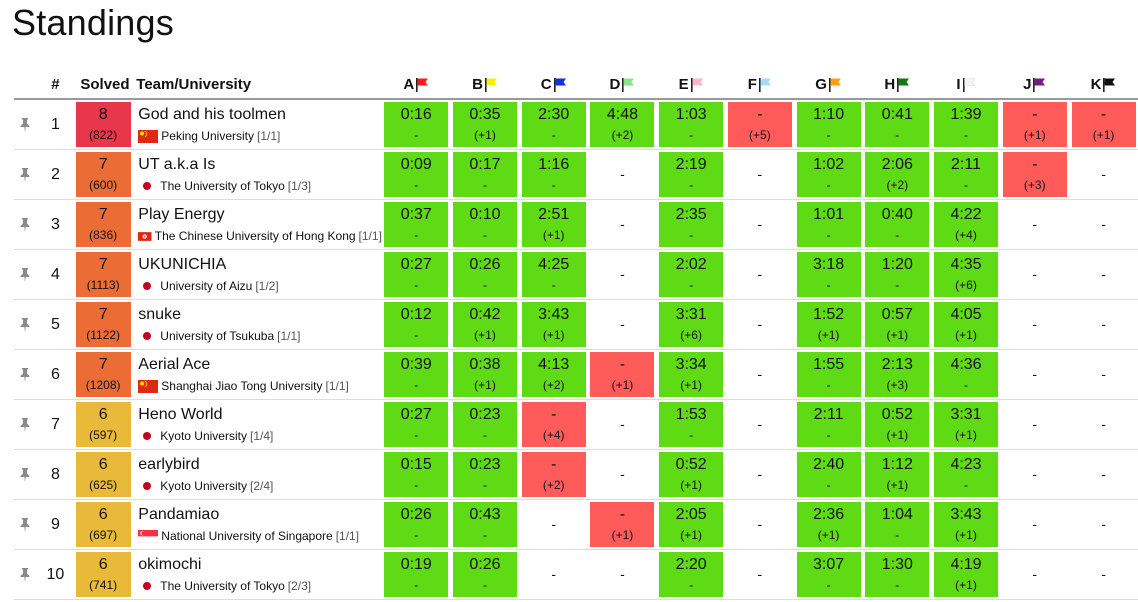 This screenshot has width=1138, height=602. What do you see at coordinates (159, 314) in the screenshot?
I see `team-name: snuke` at bounding box center [159, 314].